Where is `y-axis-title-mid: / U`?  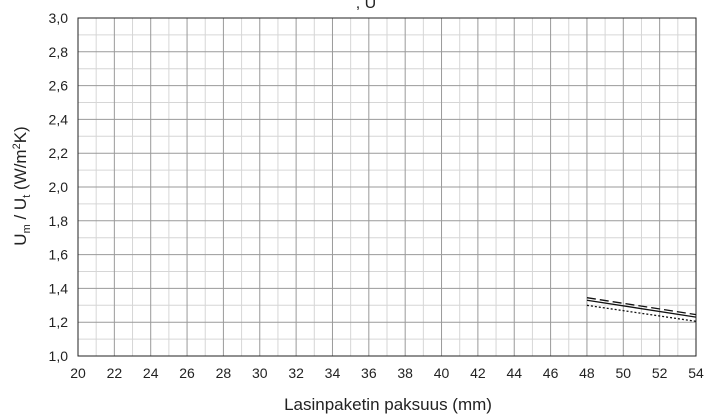 y-axis-title-mid: / U is located at coordinates (20, 211).